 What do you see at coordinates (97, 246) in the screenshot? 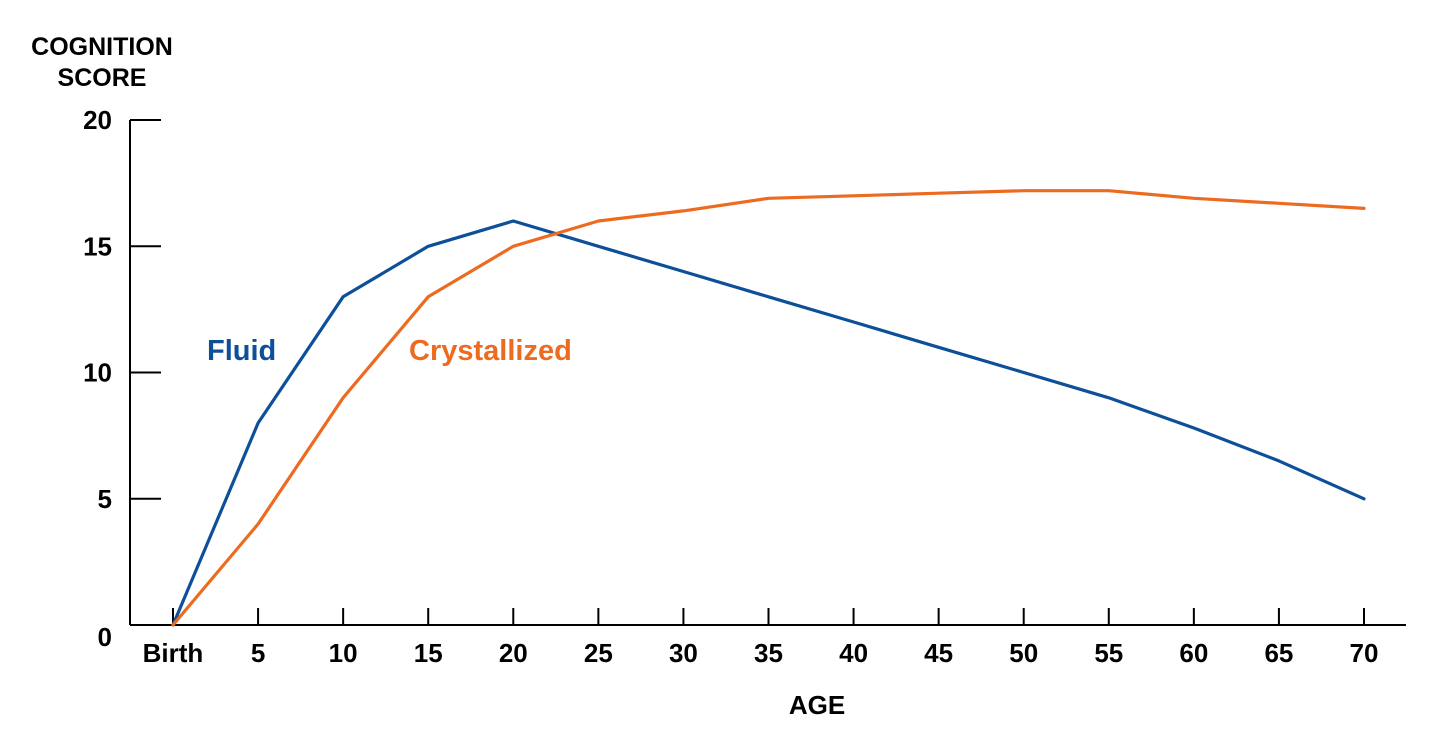
I see `y-tick-label: 15` at bounding box center [97, 246].